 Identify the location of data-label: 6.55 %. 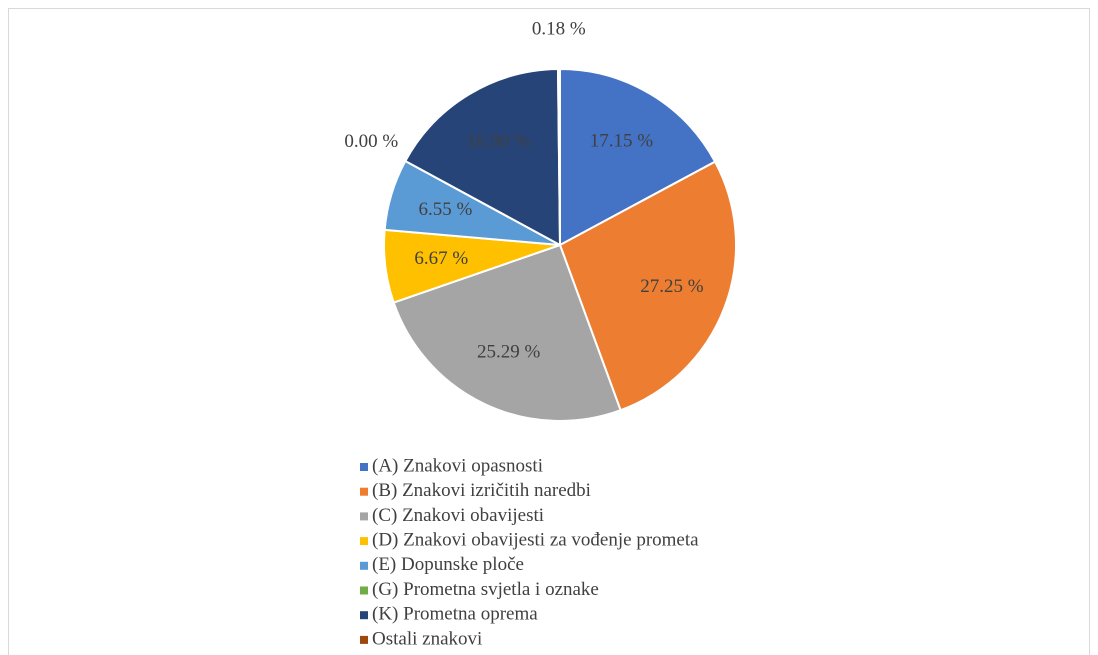
(445, 209).